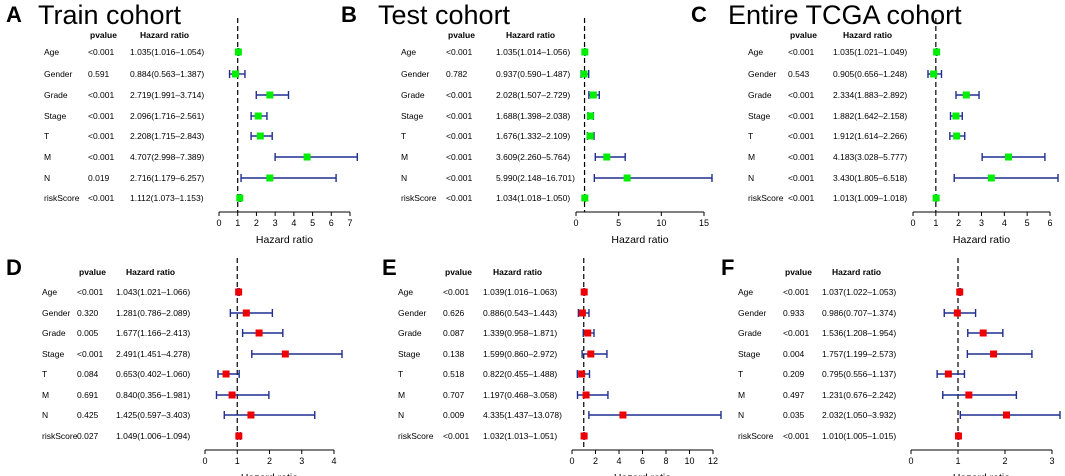  I want to click on row-hazard-ratio: 0.986(0.707–1.374), so click(859, 313).